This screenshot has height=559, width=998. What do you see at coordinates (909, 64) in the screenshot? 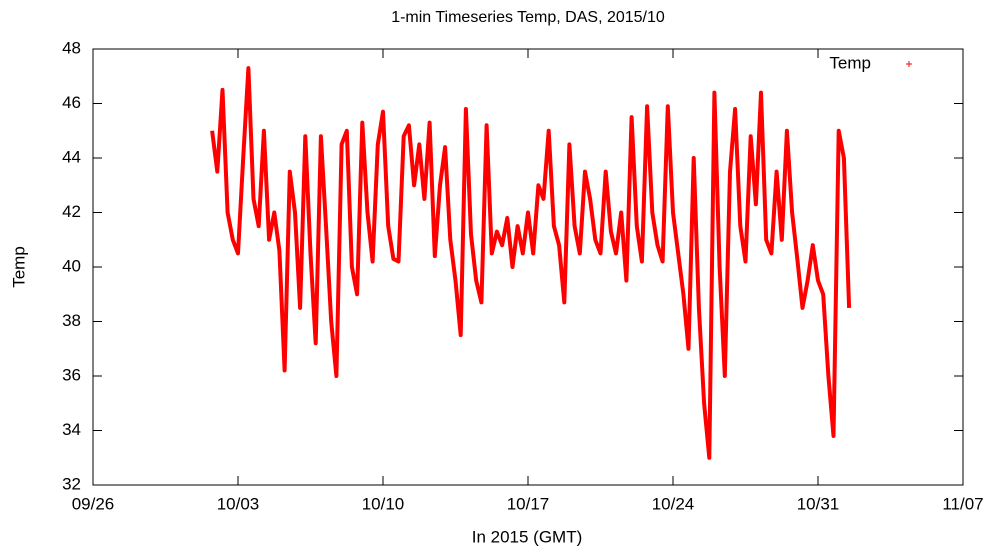
I see `legend-marker` at bounding box center [909, 64].